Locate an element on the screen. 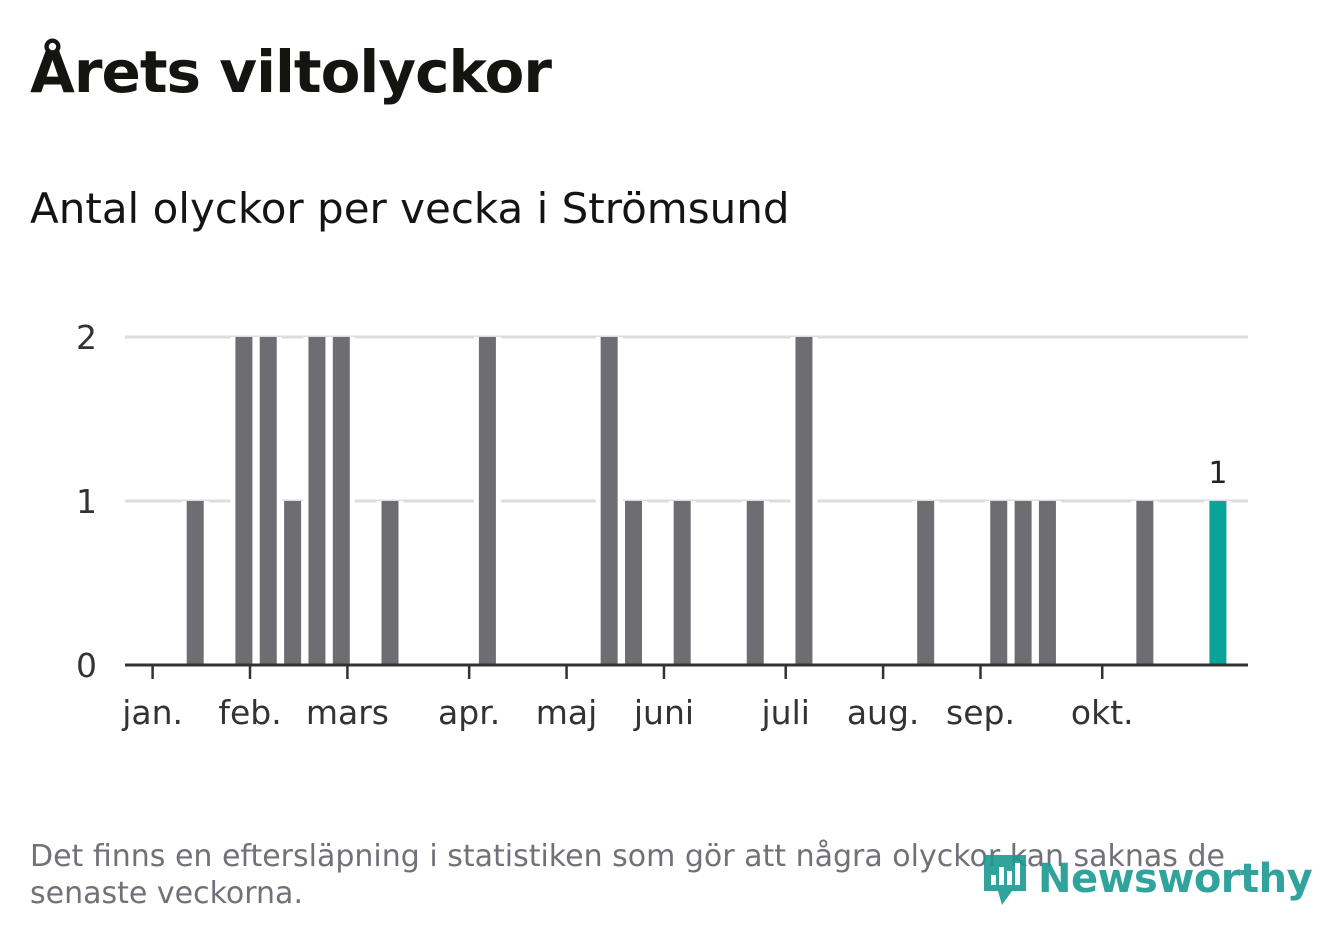 Image resolution: width=1322 pixels, height=939 pixels. x-tick-label: apr. is located at coordinates (469, 712).